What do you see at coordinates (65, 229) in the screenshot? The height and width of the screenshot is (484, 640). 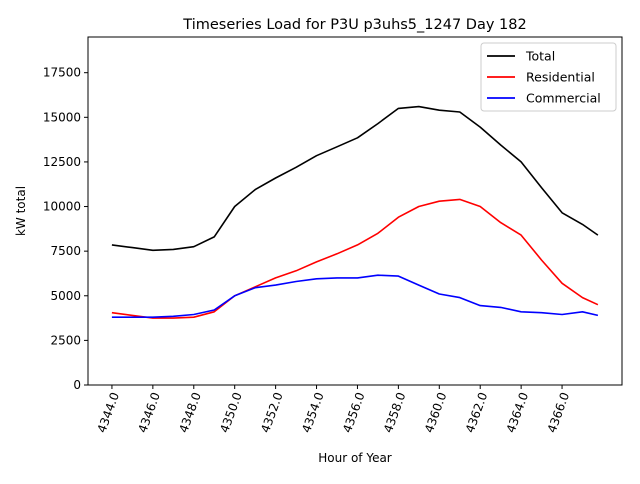 I see `y-axis-ticks: 0 2500 5000 7500 10000 12500 15000 17500` at bounding box center [65, 229].